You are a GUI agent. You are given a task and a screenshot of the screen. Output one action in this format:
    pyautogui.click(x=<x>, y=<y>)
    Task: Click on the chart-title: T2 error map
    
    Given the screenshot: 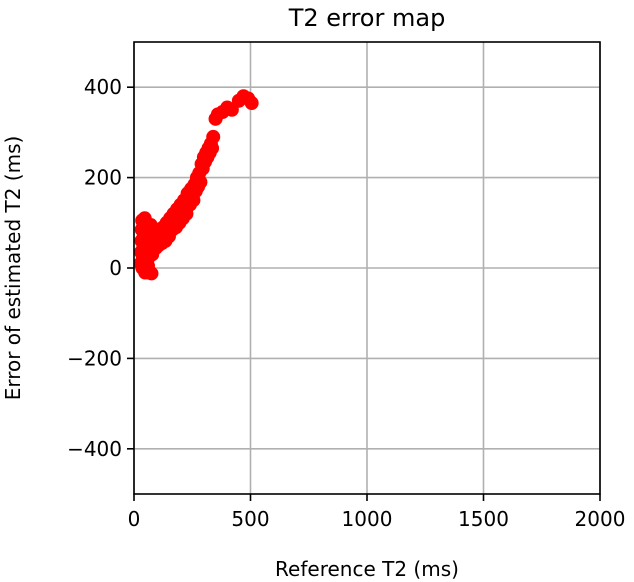 What is the action you would take?
    pyautogui.click(x=367, y=18)
    